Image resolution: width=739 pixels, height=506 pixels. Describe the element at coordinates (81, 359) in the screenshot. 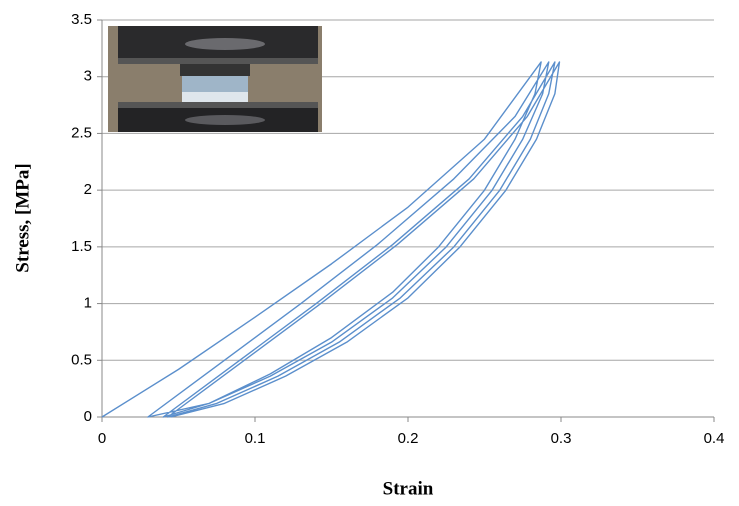

I see `y-tick-label: 0.5` at that location.